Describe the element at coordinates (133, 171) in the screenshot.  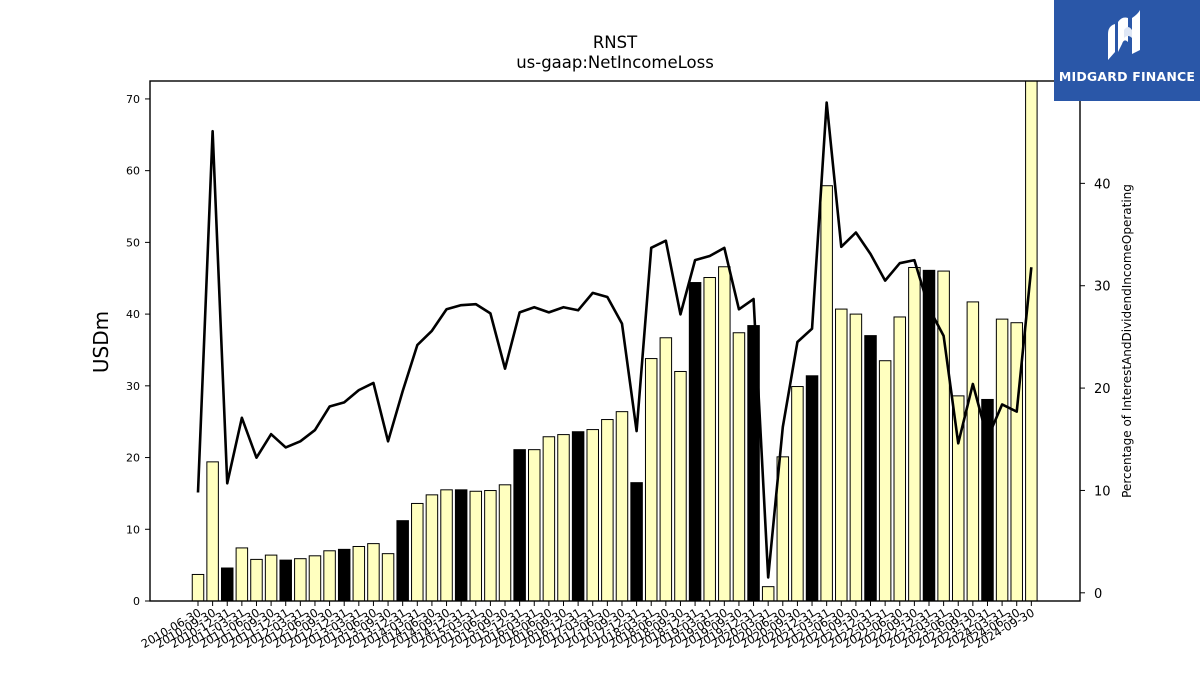
I see `y-tick-label: 60` at that location.